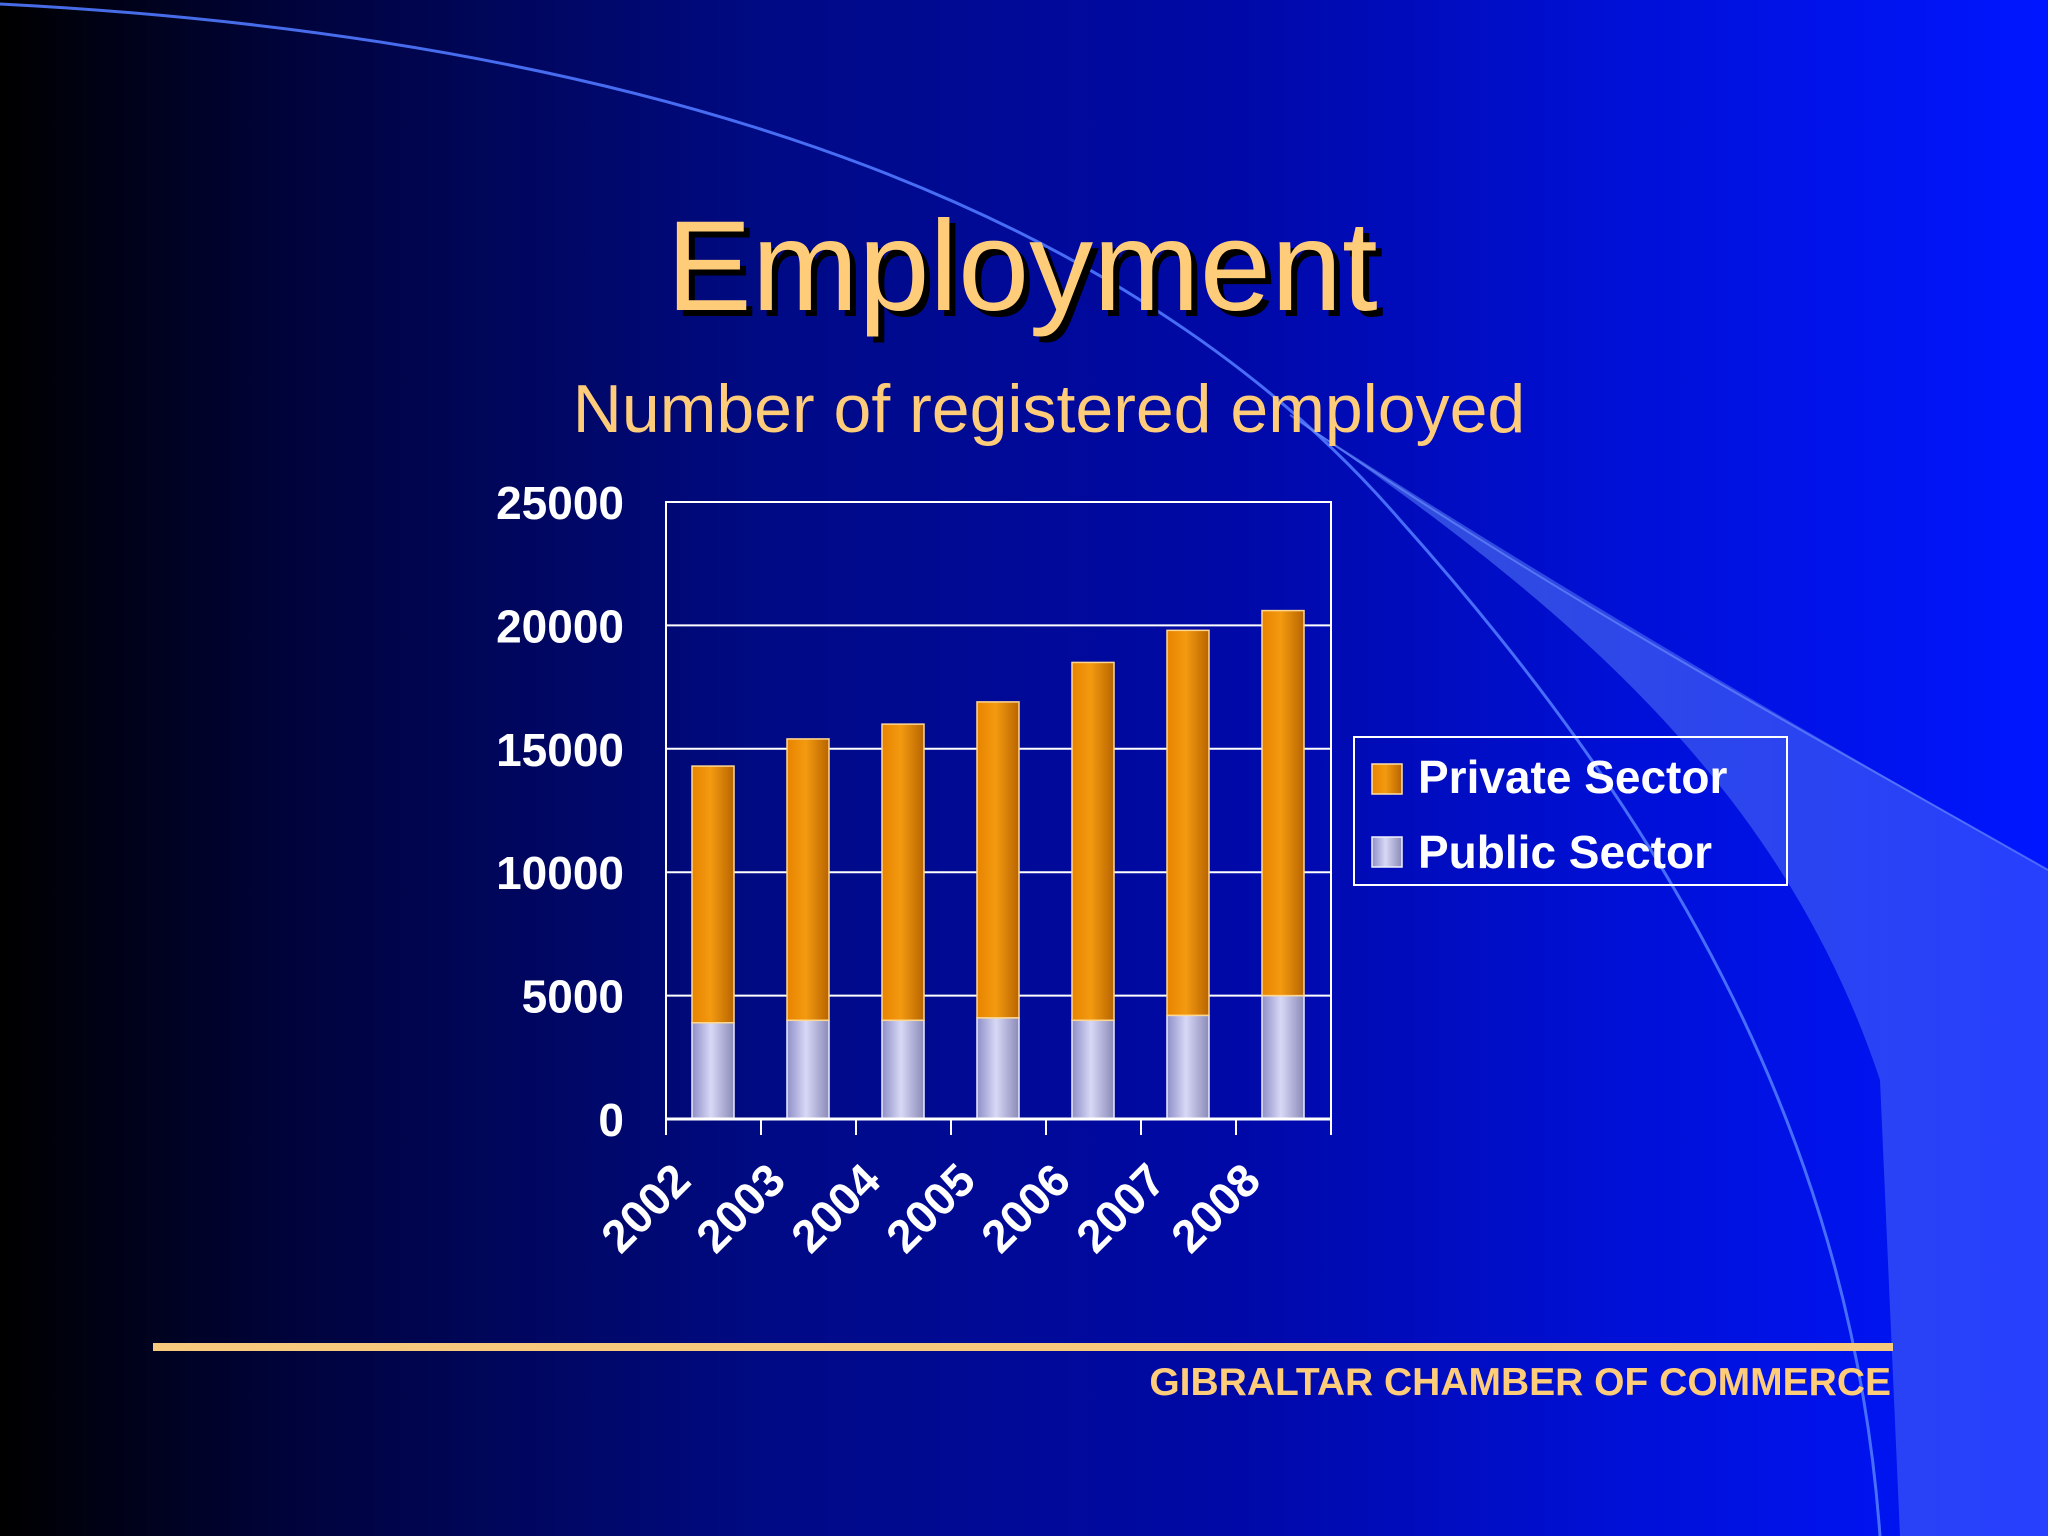 Image resolution: width=2048 pixels, height=1536 pixels. Describe the element at coordinates (930, 1207) in the screenshot. I see `x-tick-label: 2005` at that location.